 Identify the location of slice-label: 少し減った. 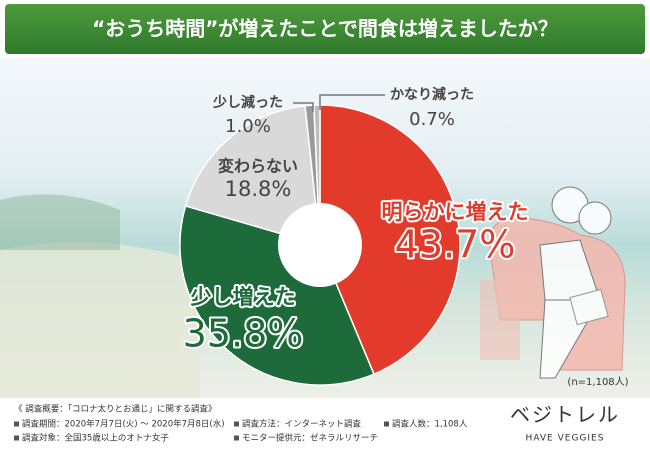
(247, 102).